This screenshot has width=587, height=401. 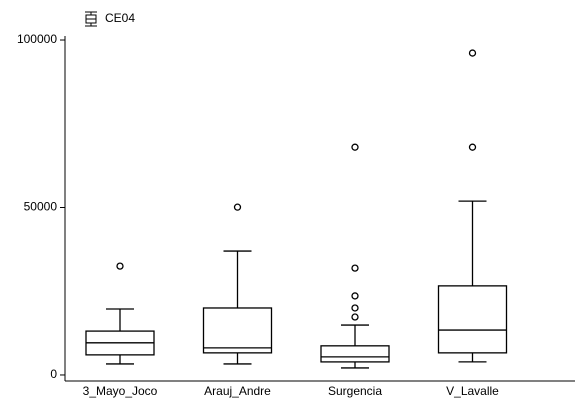 What do you see at coordinates (120, 18) in the screenshot?
I see `legend-label: CE04` at bounding box center [120, 18].